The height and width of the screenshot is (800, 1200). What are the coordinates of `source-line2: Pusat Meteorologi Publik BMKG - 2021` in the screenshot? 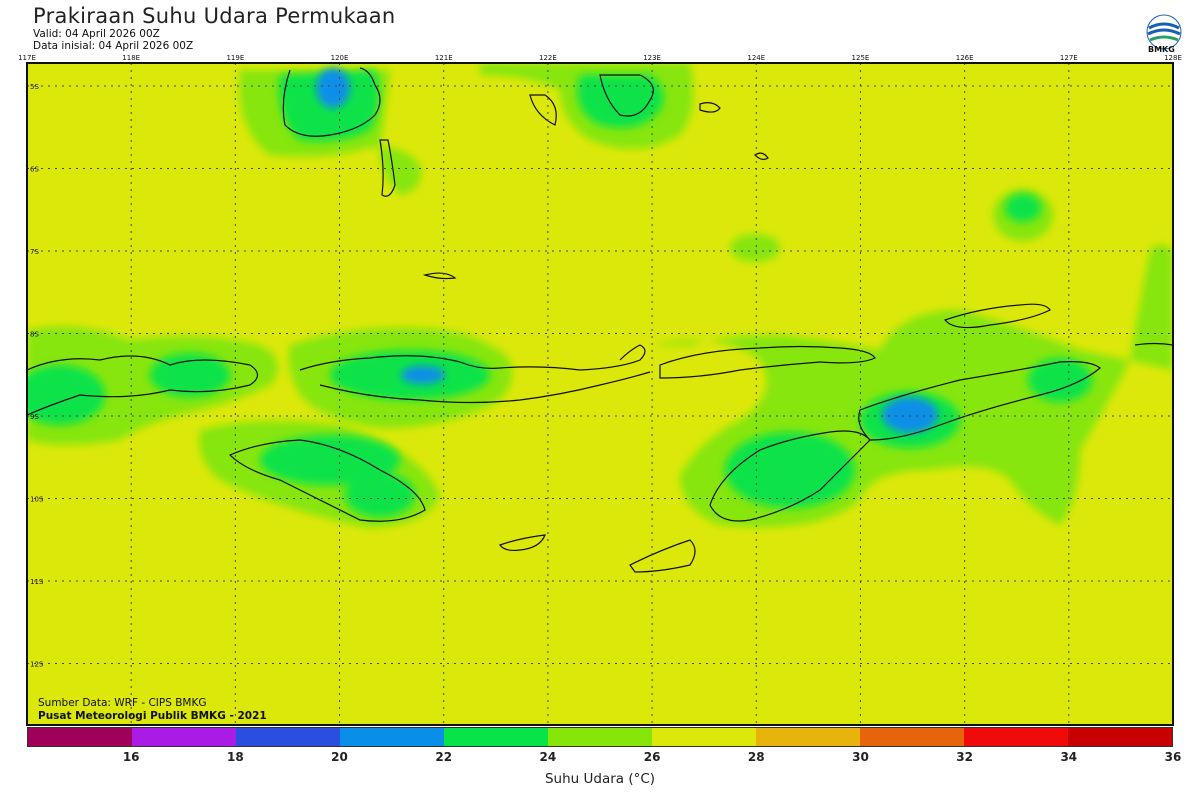 It's located at (152, 716).